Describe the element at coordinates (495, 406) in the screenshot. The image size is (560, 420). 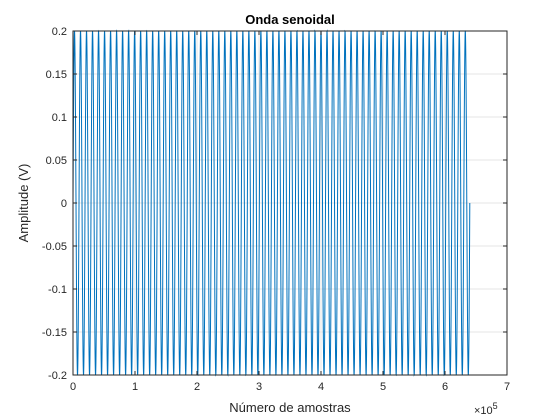
I see `x-exponent-power: 5` at that location.